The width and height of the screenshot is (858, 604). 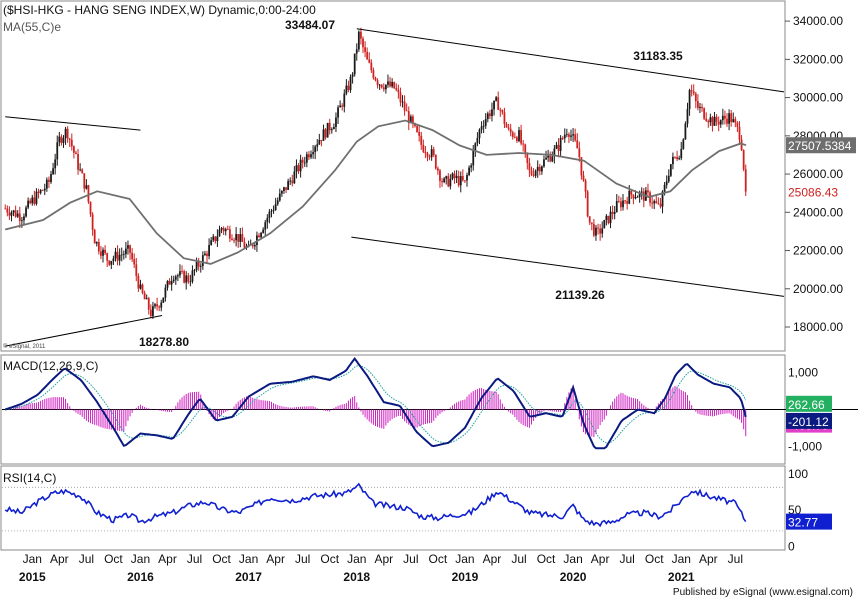 I want to click on annotation-low-2020: 21139.26, so click(x=580, y=295).